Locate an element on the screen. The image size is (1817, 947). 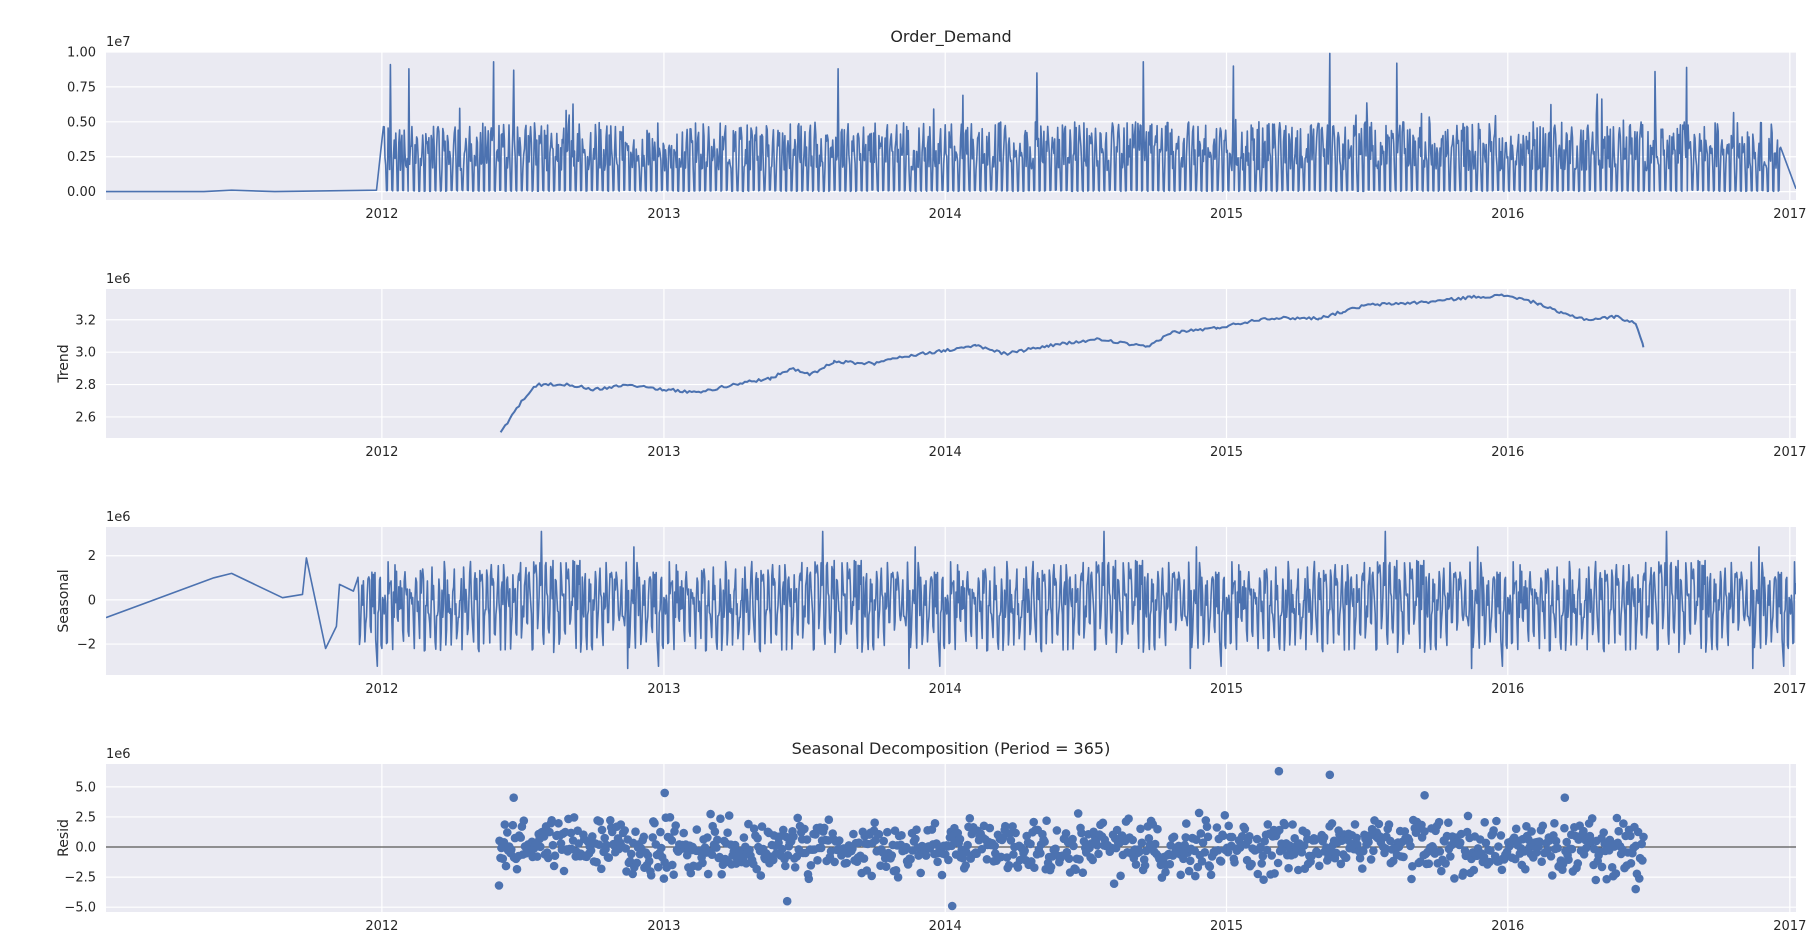
offset-text: 1e7 is located at coordinates (118, 42).